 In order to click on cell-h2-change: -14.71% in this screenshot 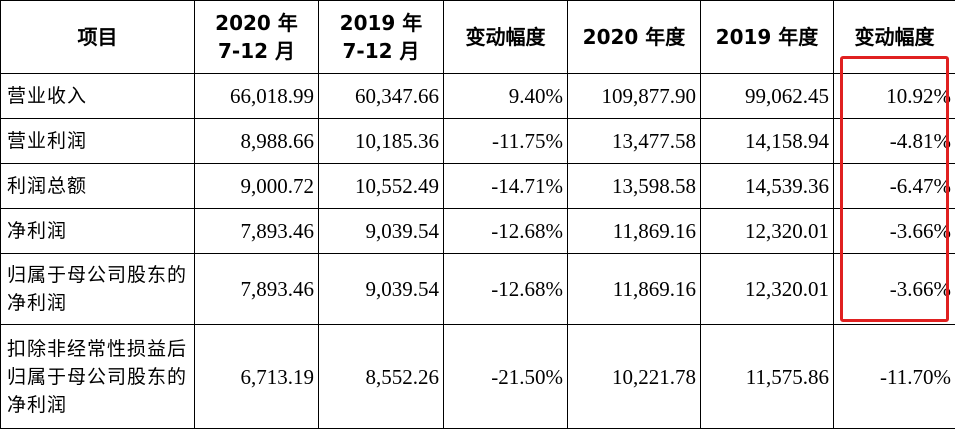, I will do `click(505, 186)`.